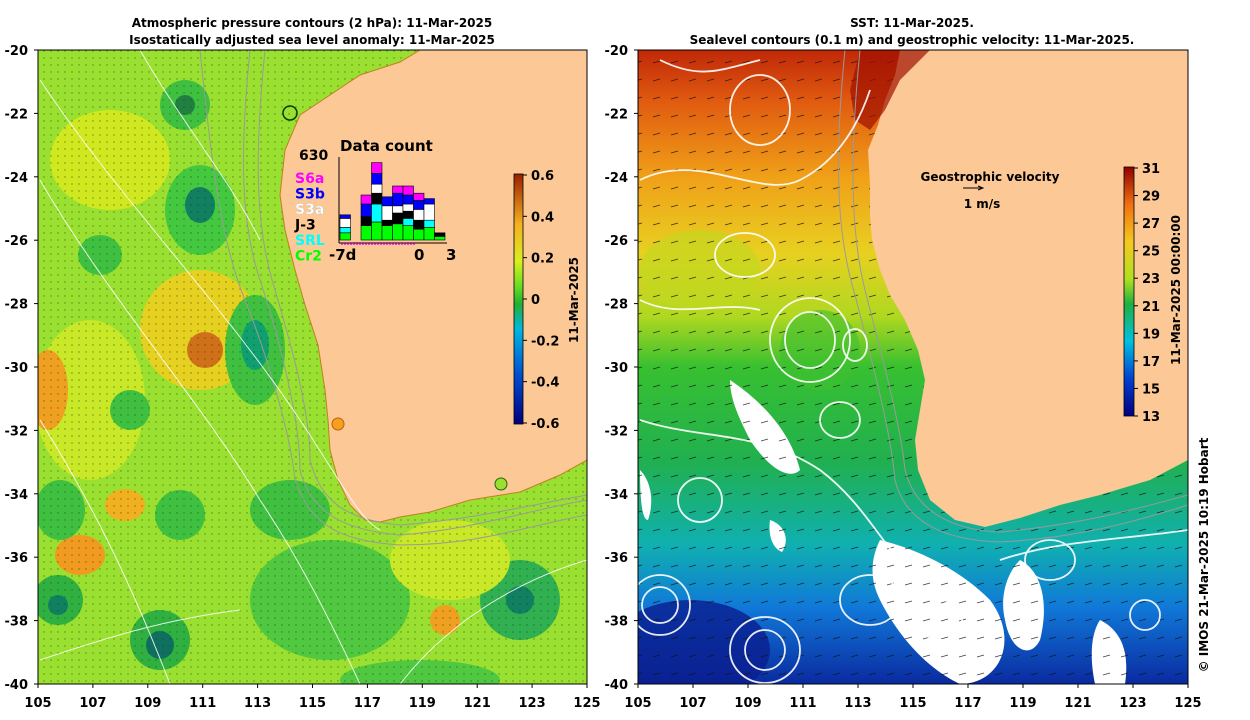 Image resolution: width=1250 pixels, height=720 pixels. What do you see at coordinates (342, 255) in the screenshot?
I see `data-count-axis-start: -7d` at bounding box center [342, 255].